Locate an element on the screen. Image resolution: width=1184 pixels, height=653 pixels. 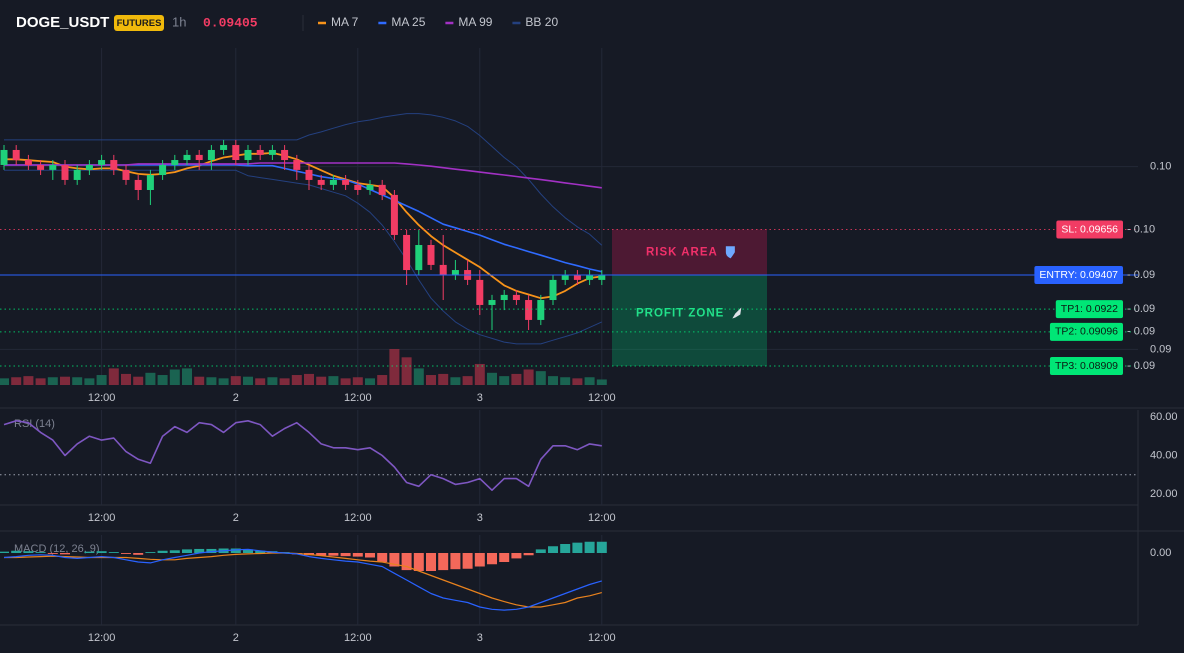
level-label: ENTRY: 0.09407 is located at coordinates (1078, 275).